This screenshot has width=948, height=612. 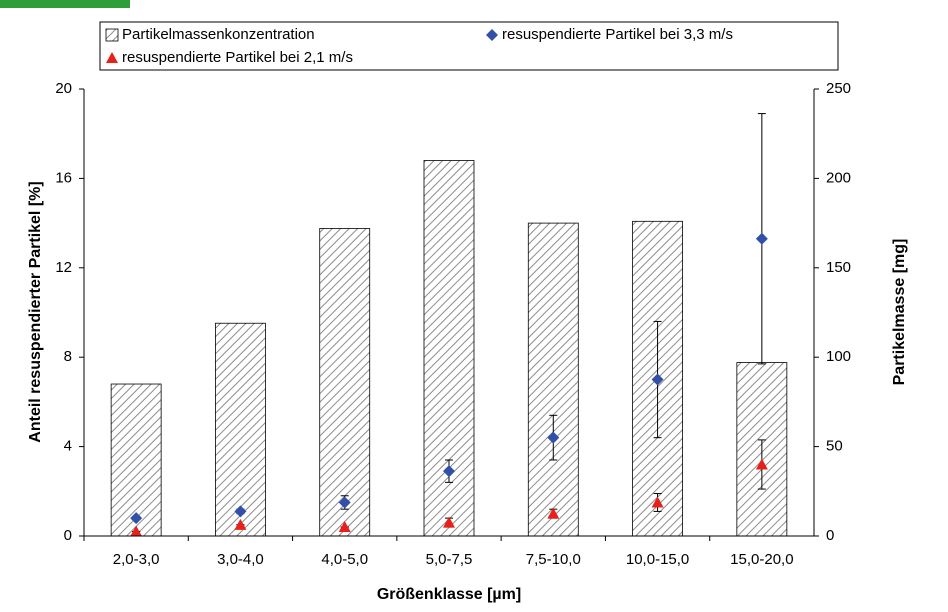 I want to click on x-tick-label: 2,0-3,0, so click(x=136, y=559).